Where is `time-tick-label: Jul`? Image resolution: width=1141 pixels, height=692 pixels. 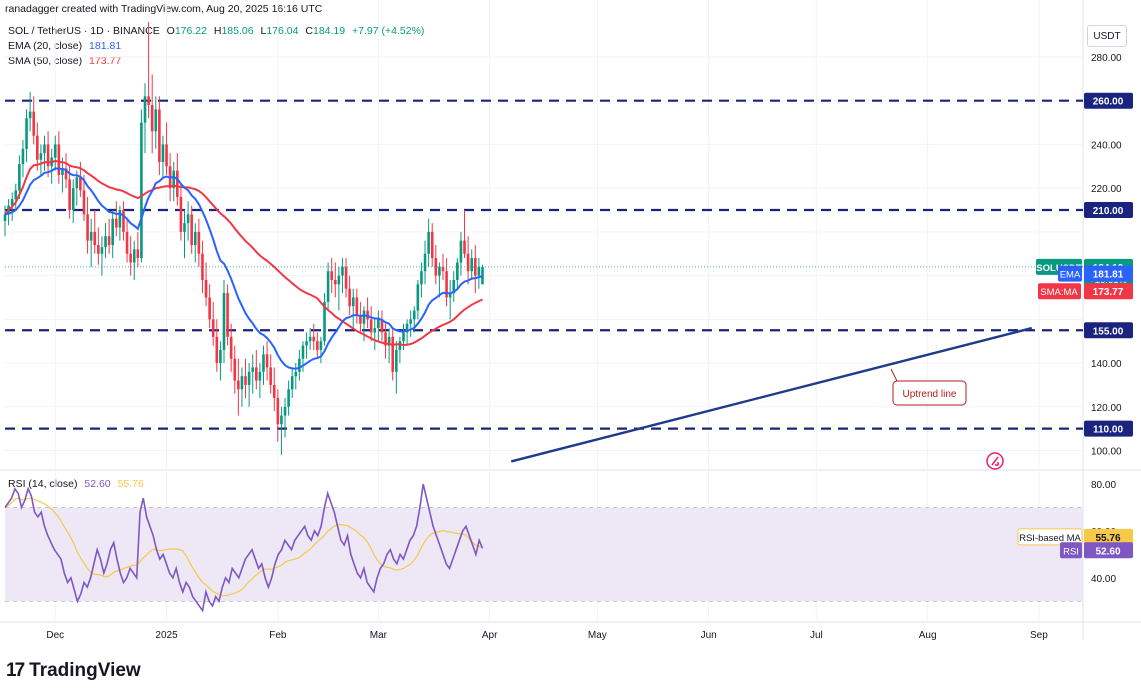
time-tick-label: Jul is located at coordinates (816, 635).